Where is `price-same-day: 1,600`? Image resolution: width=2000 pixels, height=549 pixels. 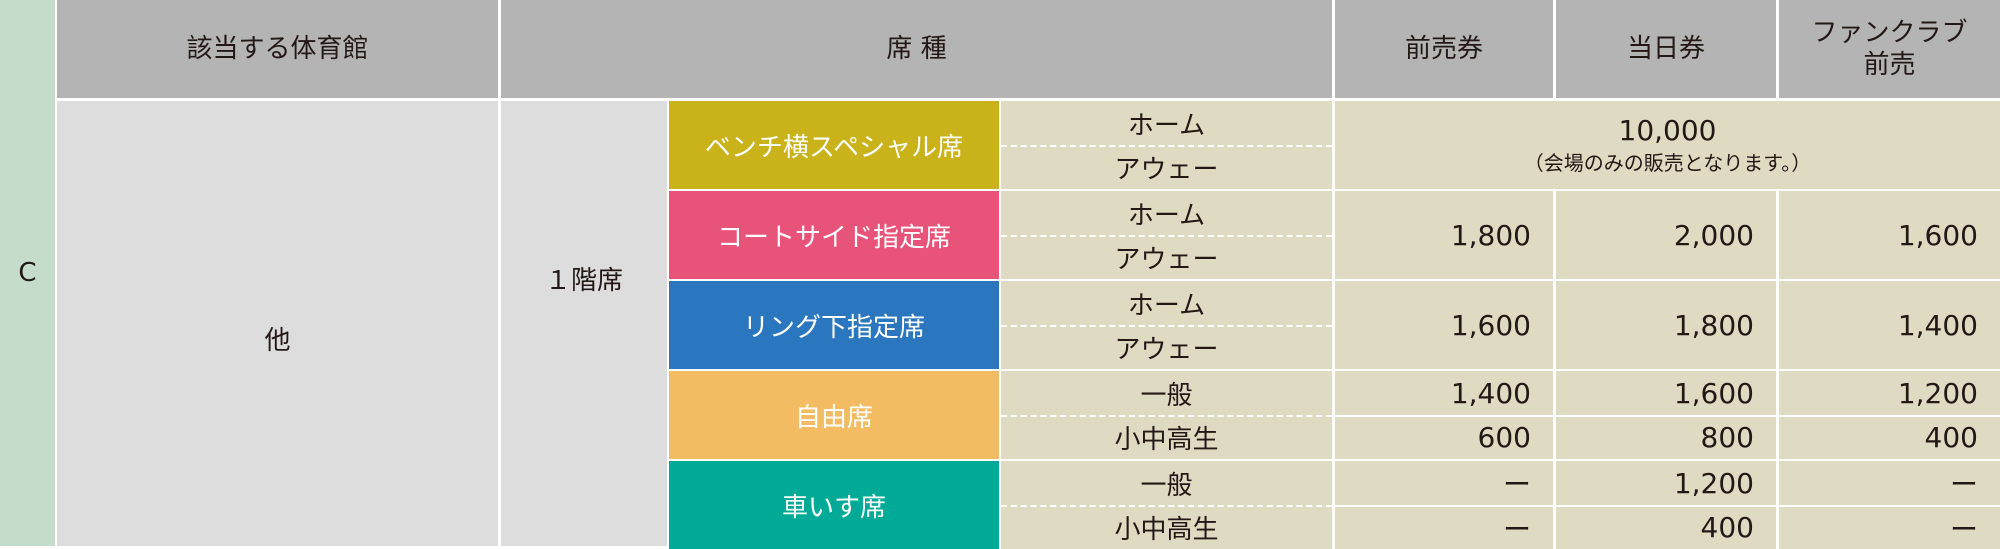 price-same-day: 1,600 is located at coordinates (1666, 393).